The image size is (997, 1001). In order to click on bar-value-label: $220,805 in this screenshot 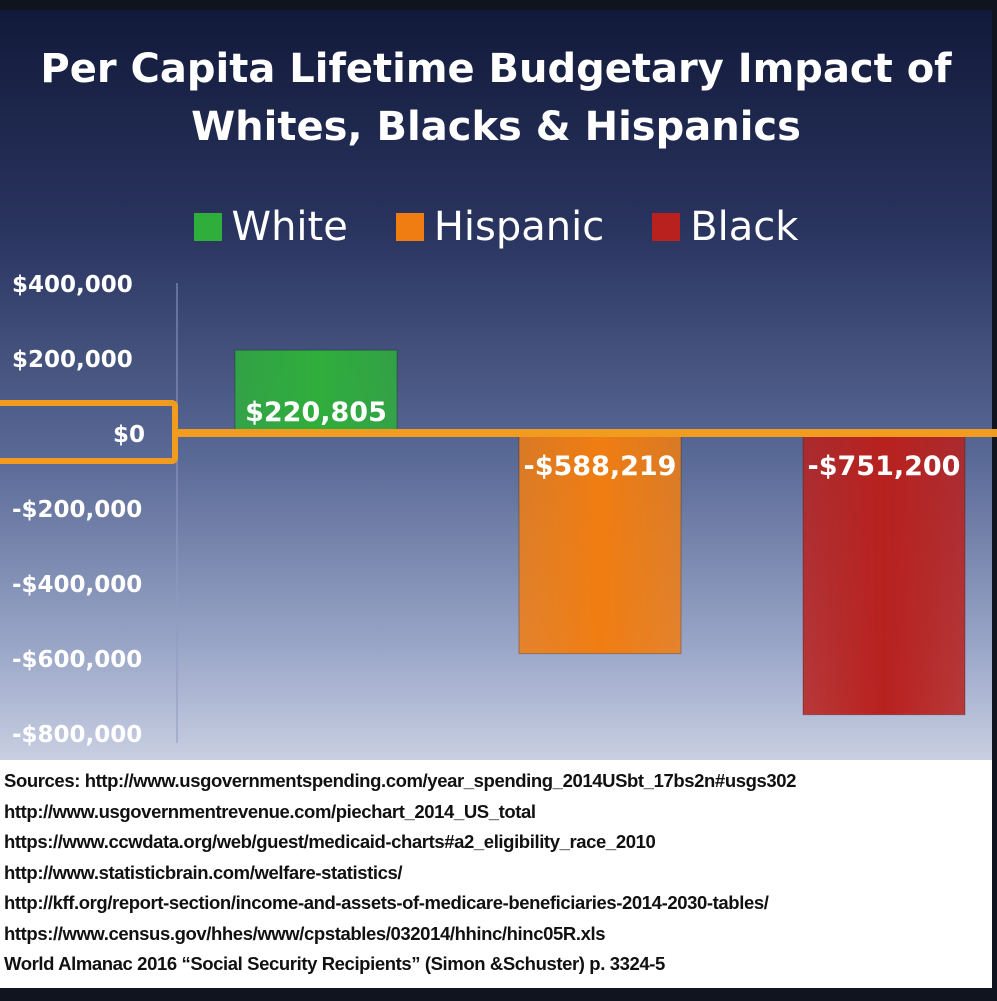, I will do `click(316, 412)`.